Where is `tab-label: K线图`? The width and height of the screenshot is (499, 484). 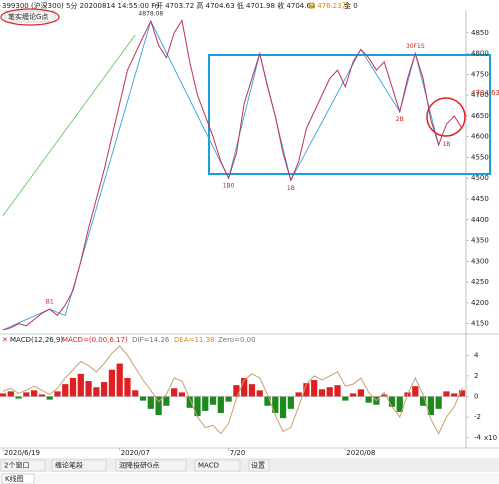
tab-label: K线图 is located at coordinates (14, 478).